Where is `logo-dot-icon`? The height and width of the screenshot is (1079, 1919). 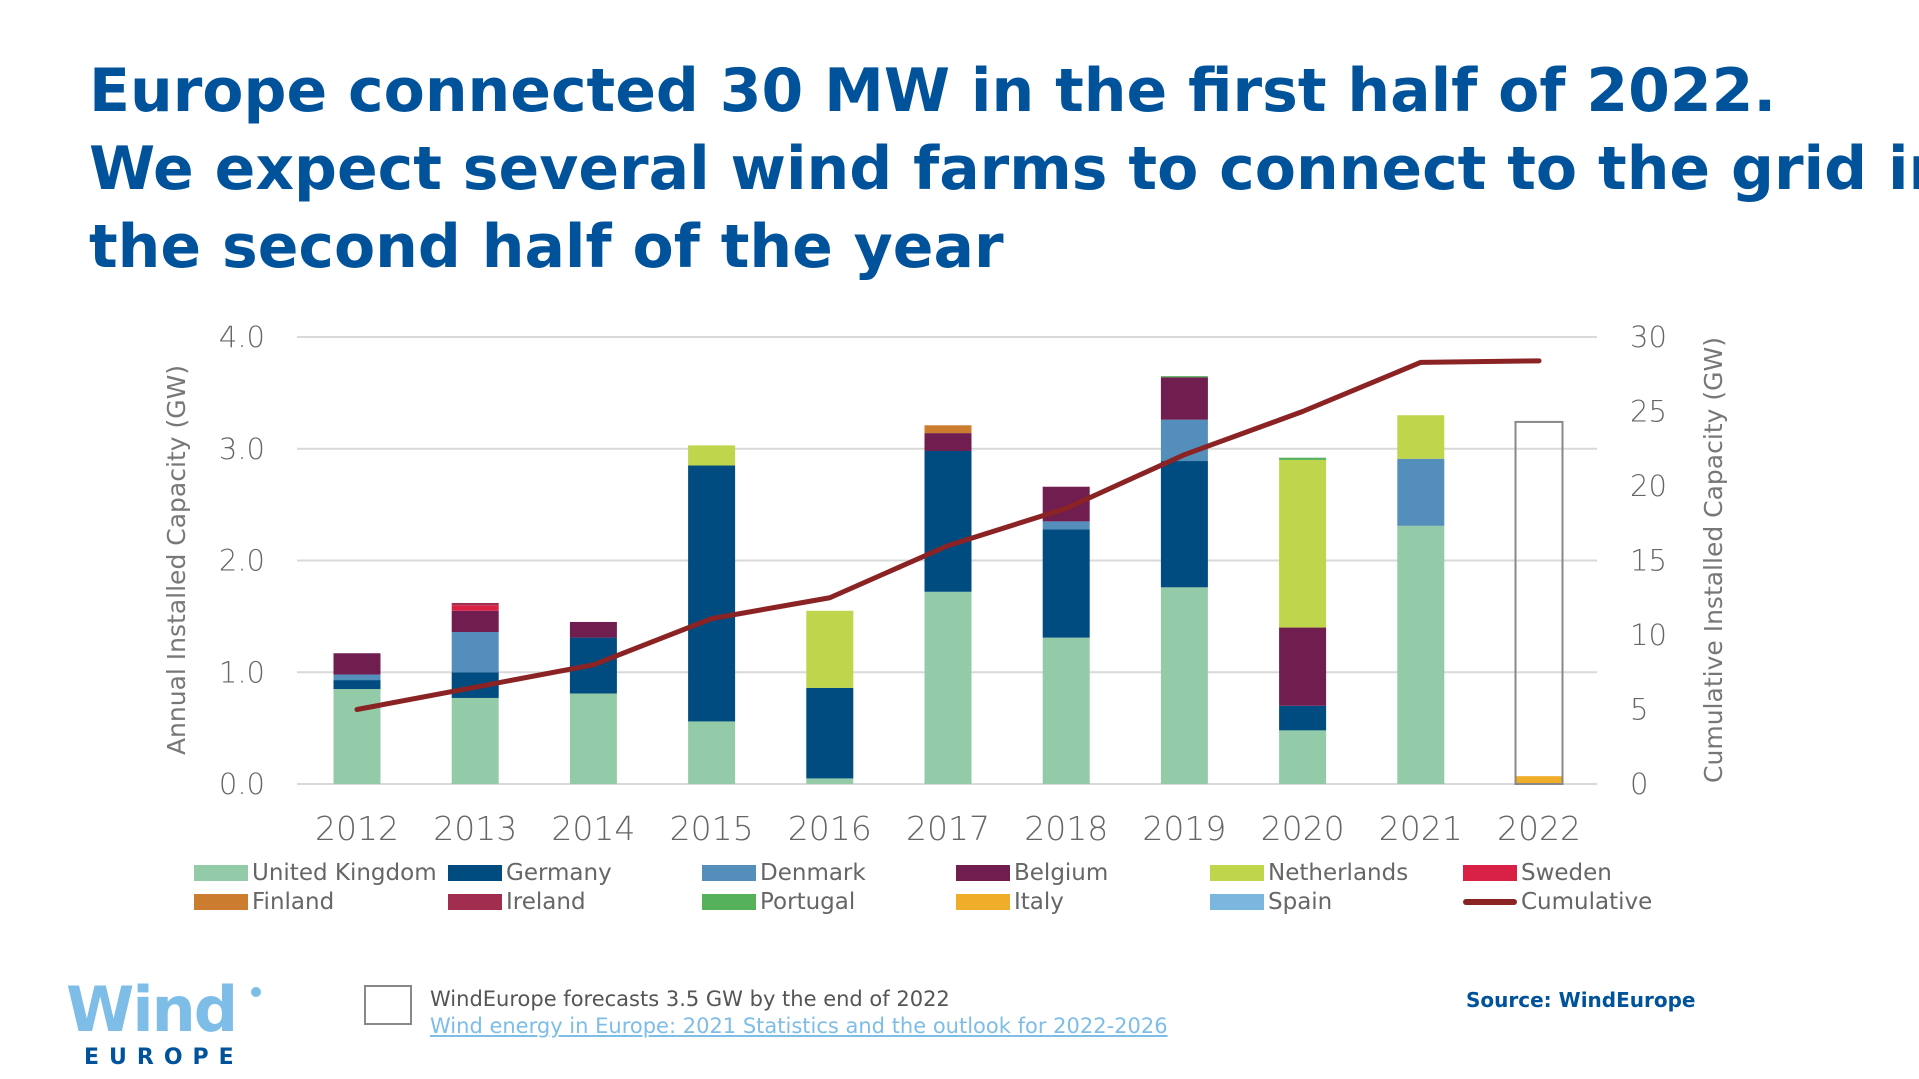
logo-dot-icon is located at coordinates (256, 992).